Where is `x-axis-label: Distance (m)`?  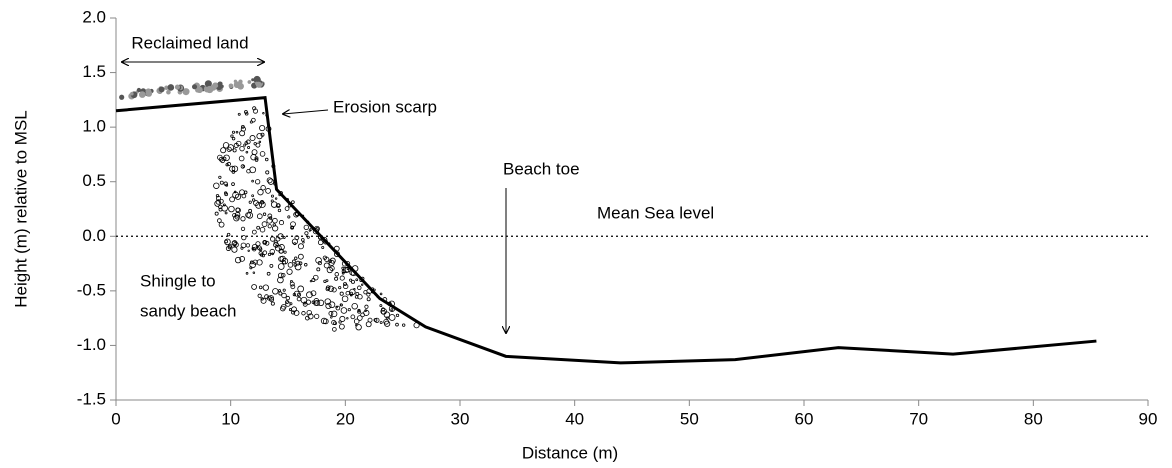
x-axis-label: Distance (m) is located at coordinates (570, 452).